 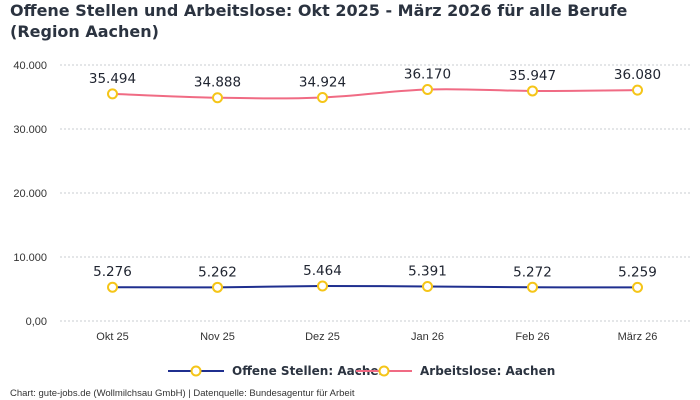 I want to click on x-tick-label: Dez 25, so click(x=322, y=337).